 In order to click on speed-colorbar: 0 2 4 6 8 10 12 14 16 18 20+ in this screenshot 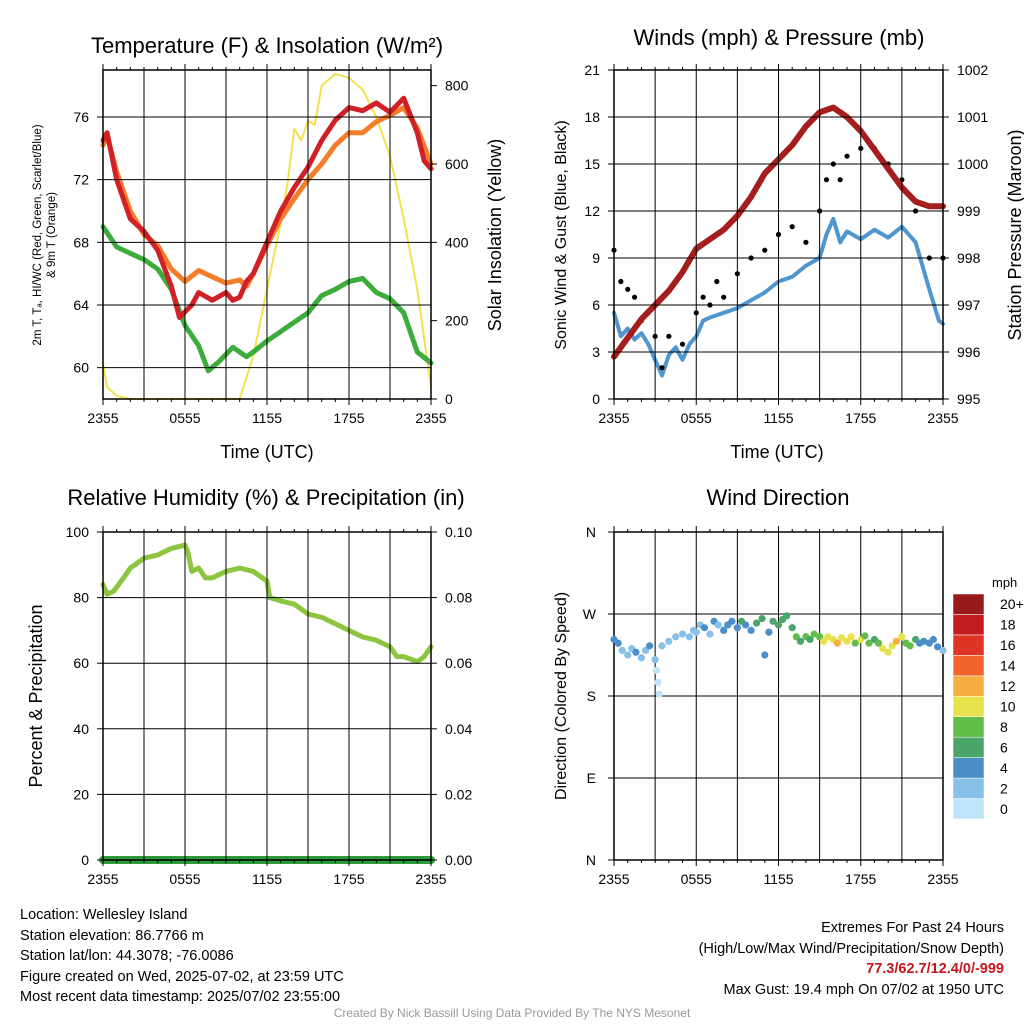, I will do `click(988, 706)`.